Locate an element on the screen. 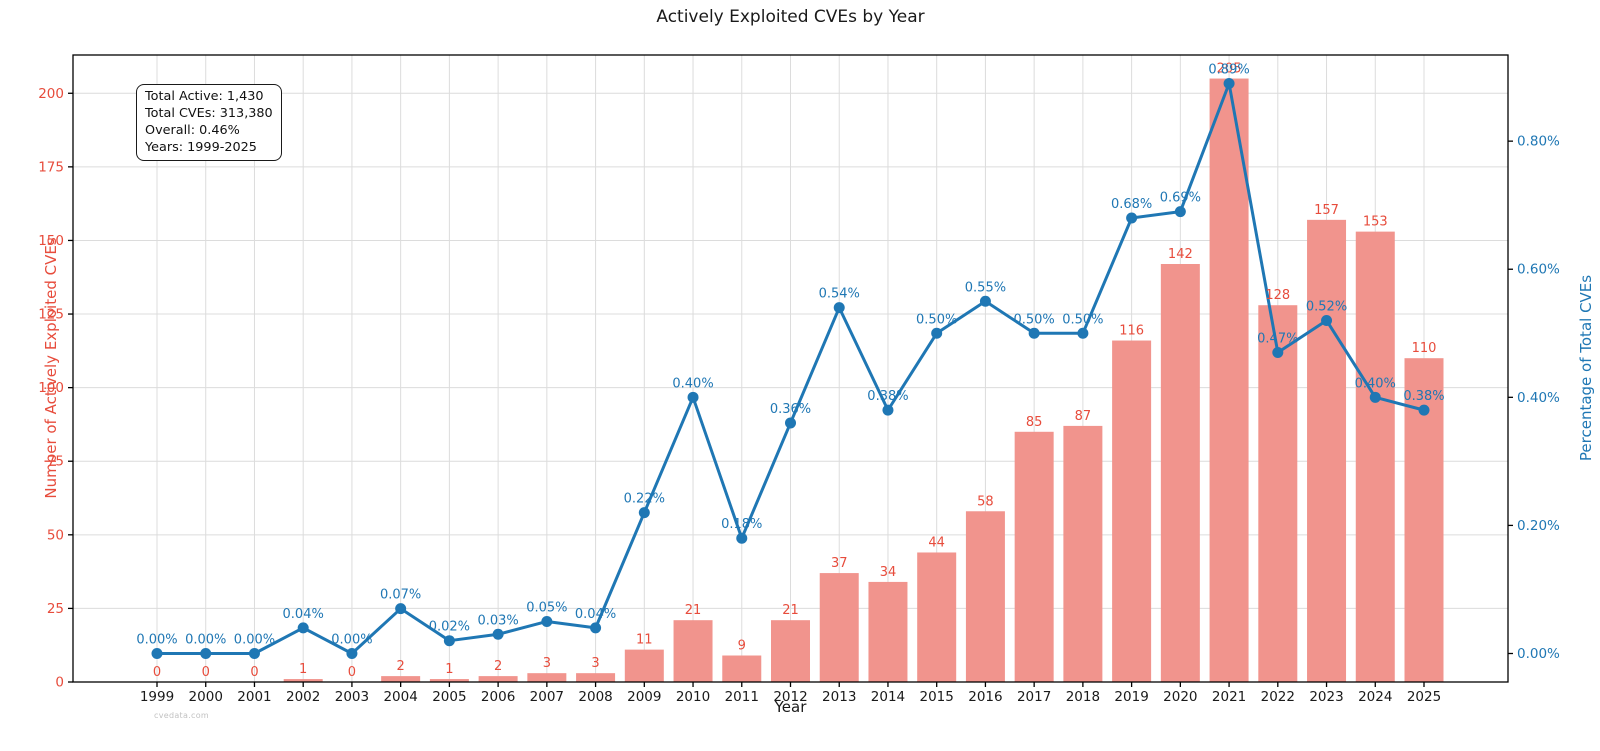 The width and height of the screenshot is (1600, 751). x-axis-title: Year is located at coordinates (790, 707).